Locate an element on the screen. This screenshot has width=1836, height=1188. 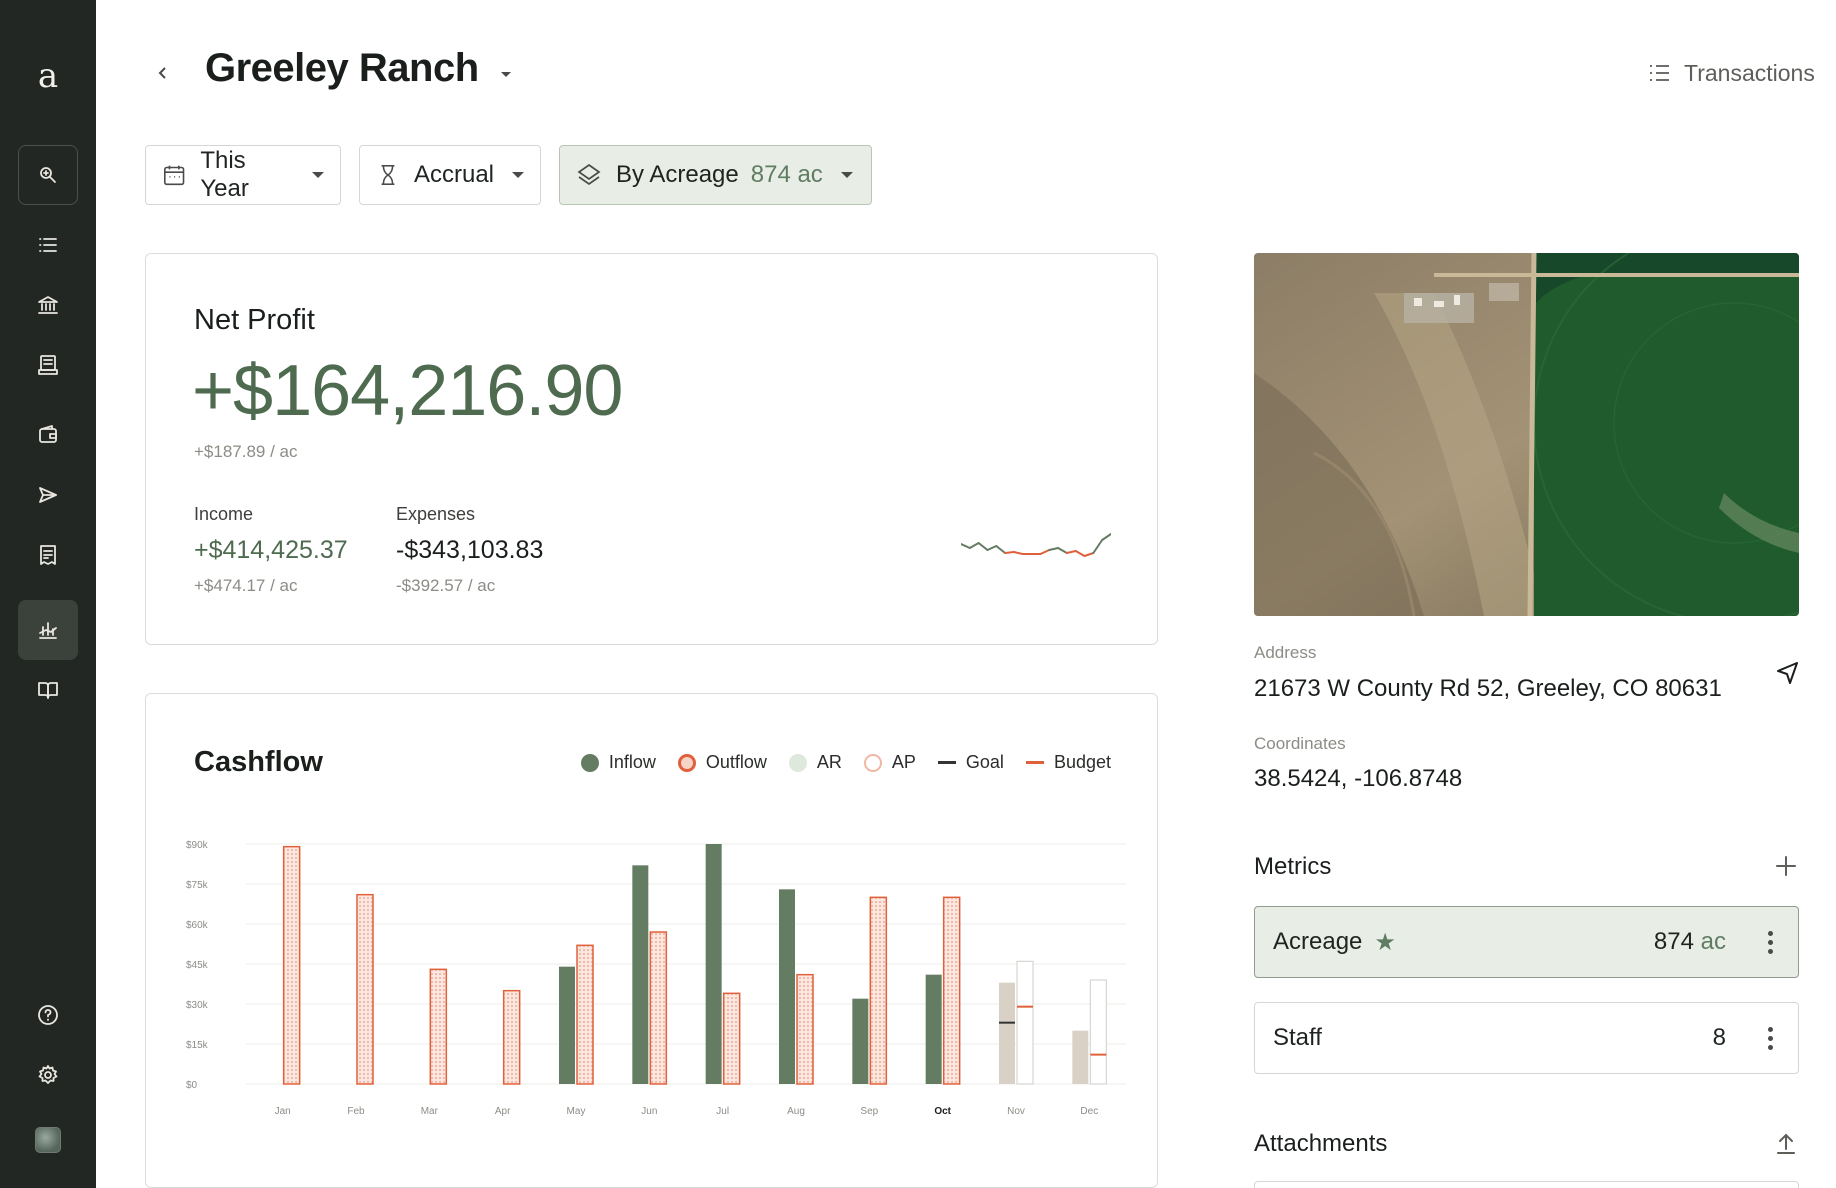
legend-label-budget: Budget is located at coordinates (1082, 762).